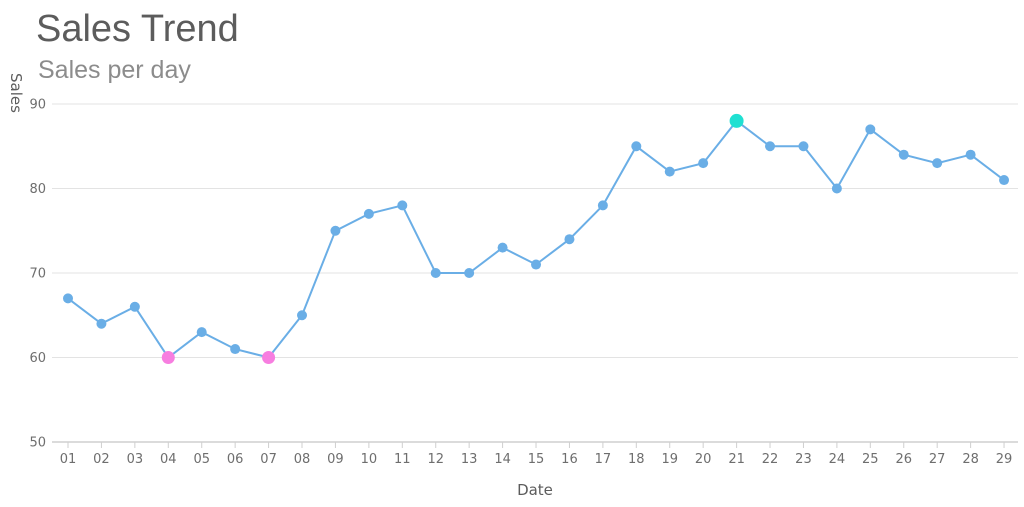 This screenshot has width=1024, height=507. What do you see at coordinates (402, 459) in the screenshot?
I see `x-tick-label: 11` at bounding box center [402, 459].